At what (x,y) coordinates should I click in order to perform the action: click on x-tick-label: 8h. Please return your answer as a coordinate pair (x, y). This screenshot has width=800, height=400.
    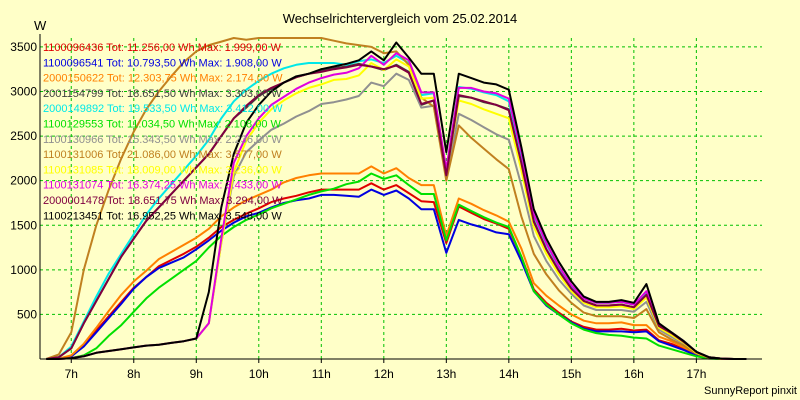
    Looking at the image, I should click on (133, 374).